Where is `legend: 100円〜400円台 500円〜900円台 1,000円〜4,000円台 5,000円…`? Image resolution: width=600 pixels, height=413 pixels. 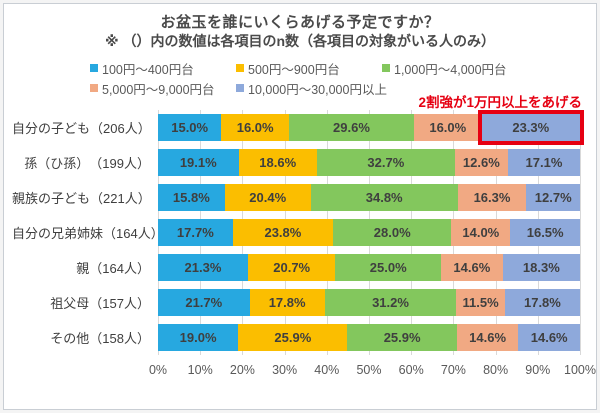
legend: 100円〜400円台 500円〜900円台 1,000円〜4,000円台 5,000円… is located at coordinates (338, 78).